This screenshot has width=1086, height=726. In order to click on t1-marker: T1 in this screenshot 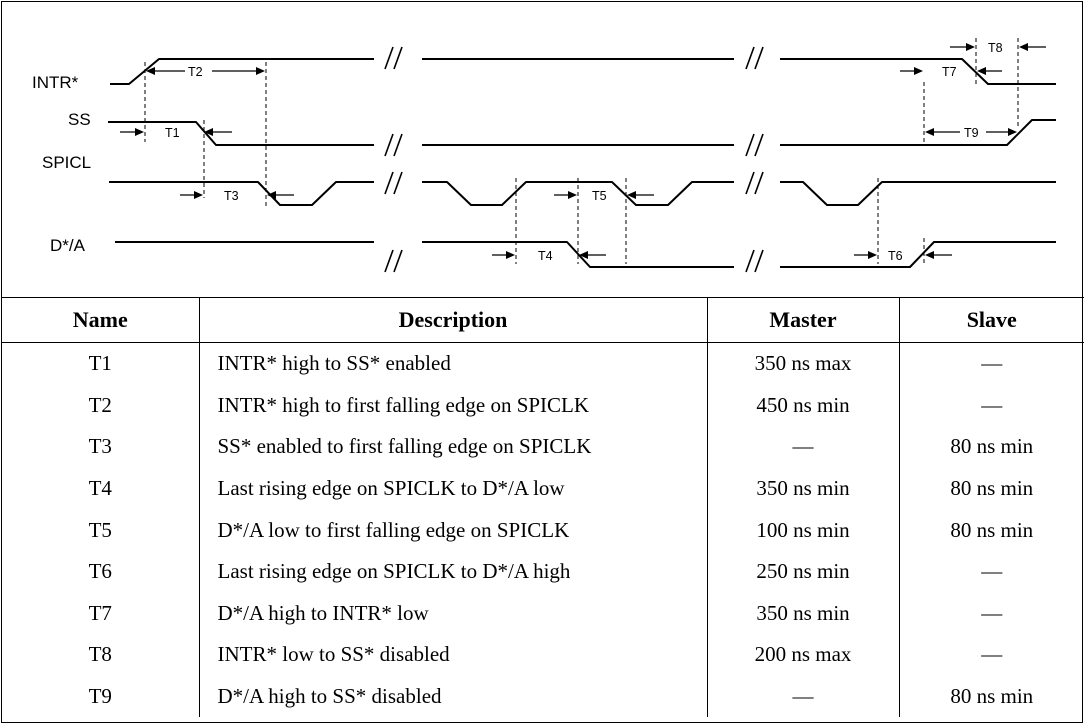, I will do `click(176, 133)`.